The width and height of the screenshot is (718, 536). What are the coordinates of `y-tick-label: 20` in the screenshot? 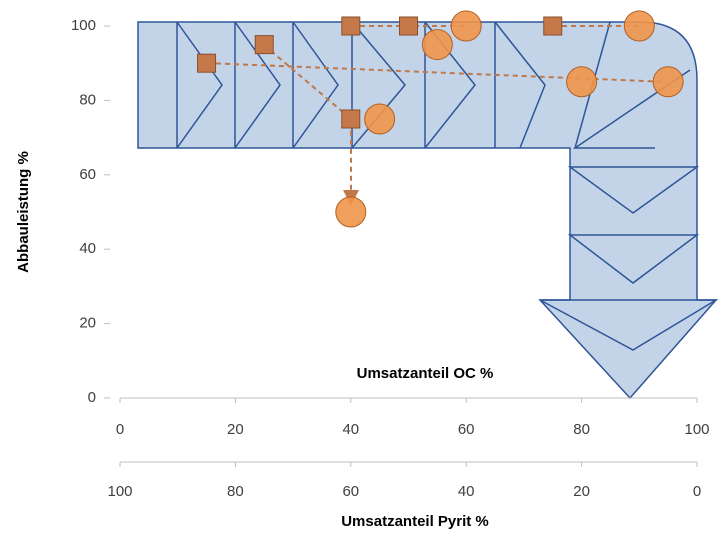 It's located at (87, 323).